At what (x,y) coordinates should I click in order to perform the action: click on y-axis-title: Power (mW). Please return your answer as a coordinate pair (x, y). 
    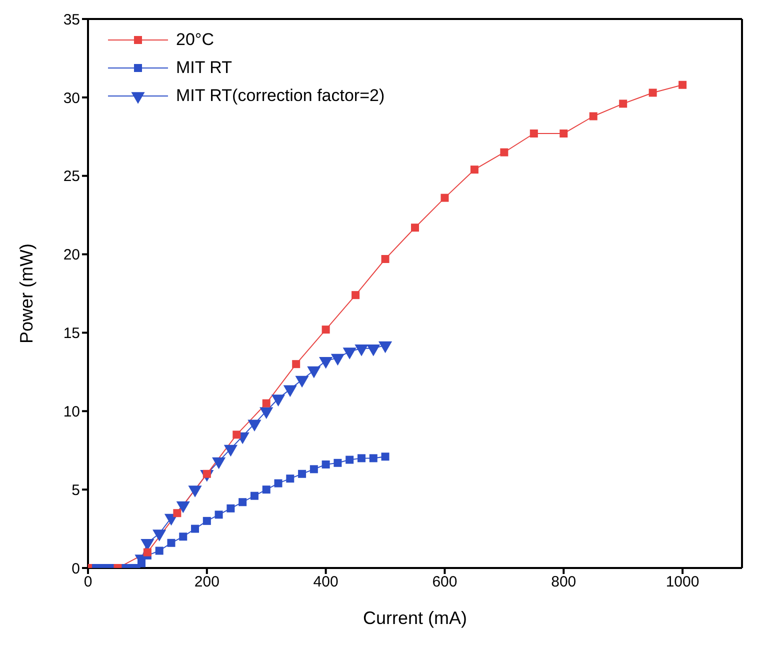
    Looking at the image, I should click on (26, 294).